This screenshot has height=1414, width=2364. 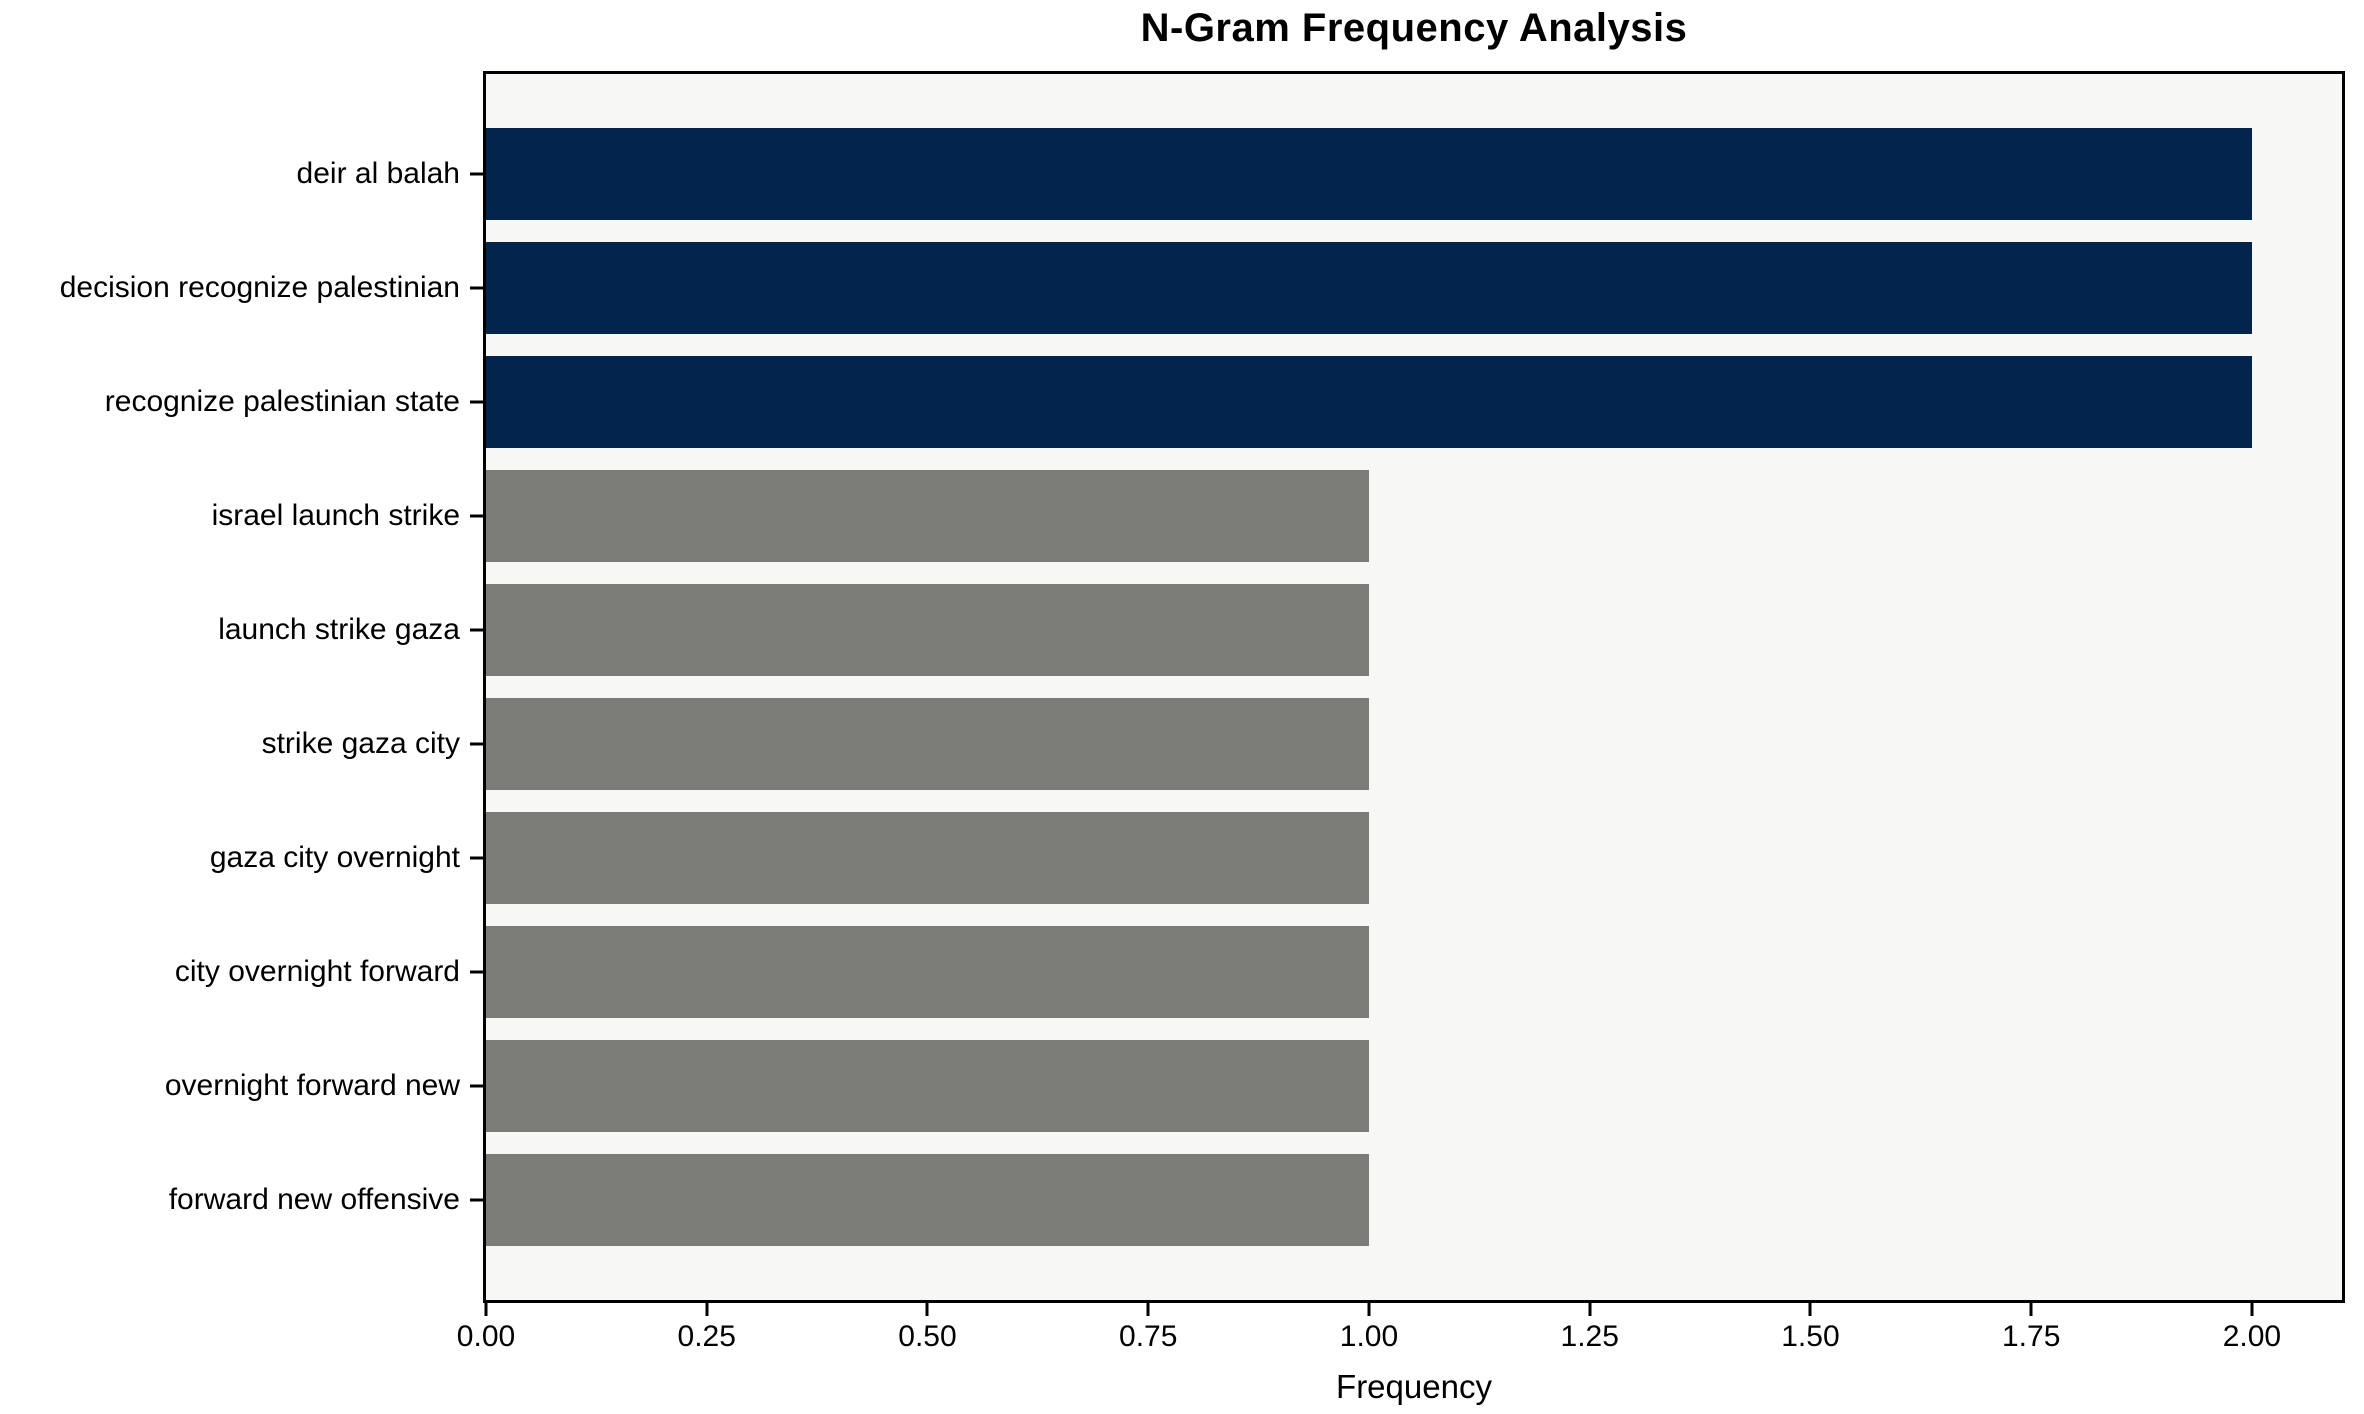 I want to click on y-tick-label: strike gaza city, so click(x=360, y=743).